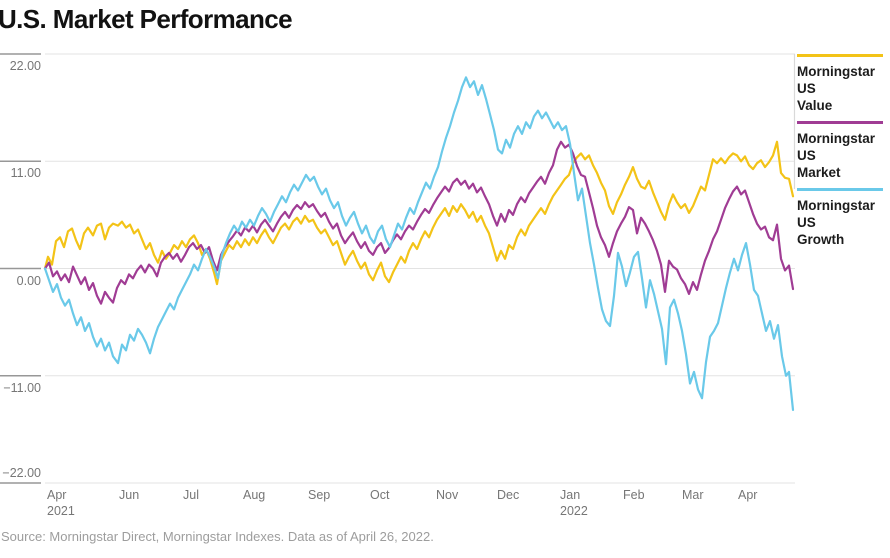  Describe the element at coordinates (254, 495) in the screenshot. I see `x-axis-label: Aug` at that location.